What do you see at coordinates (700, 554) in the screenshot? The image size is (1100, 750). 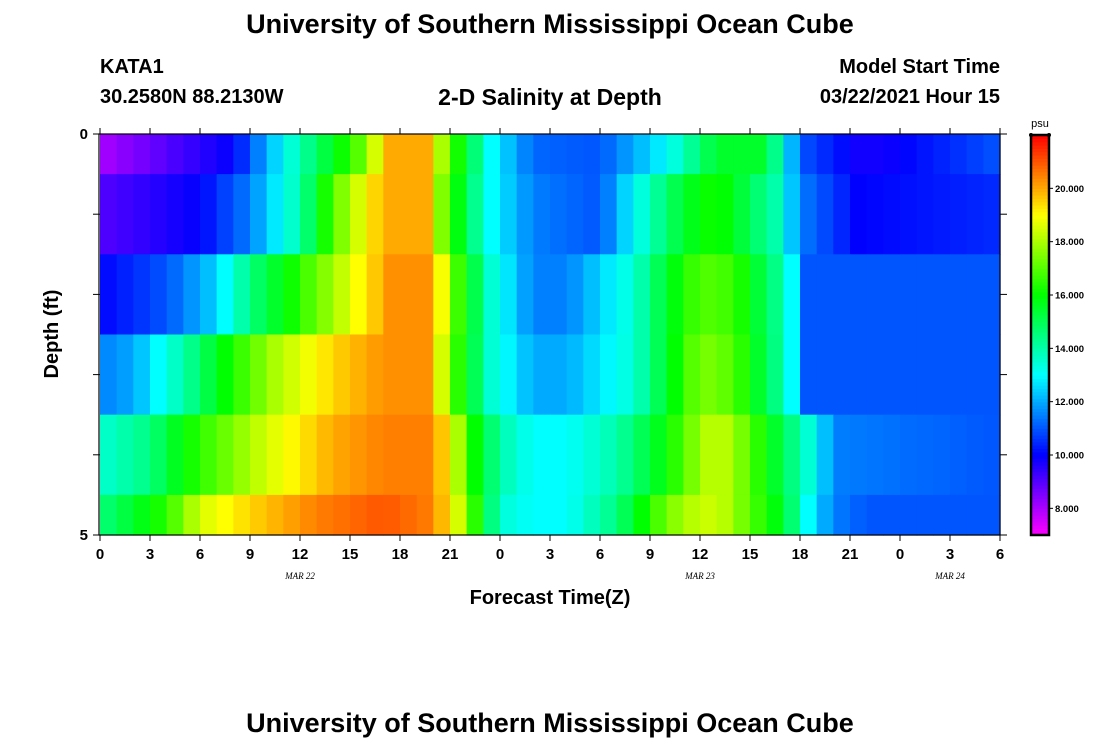 I see `x-tick-label: 12` at bounding box center [700, 554].